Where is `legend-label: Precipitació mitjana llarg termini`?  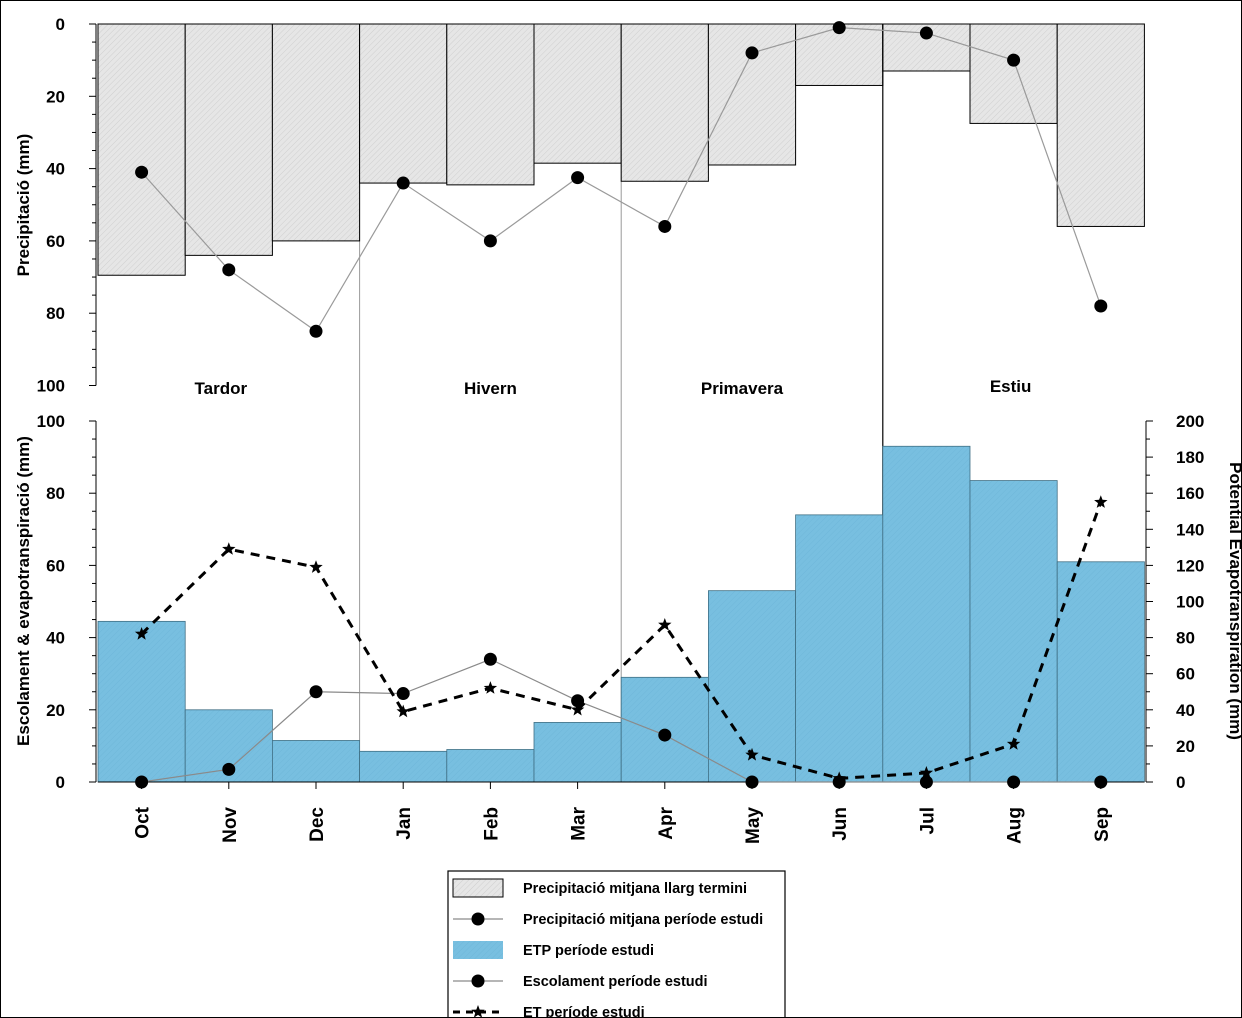 legend-label: Precipitació mitjana llarg termini is located at coordinates (635, 889).